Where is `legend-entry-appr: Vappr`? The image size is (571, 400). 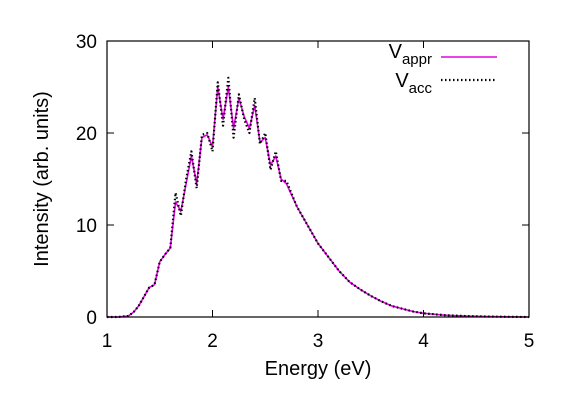 legend-entry-appr: Vappr is located at coordinates (443, 54).